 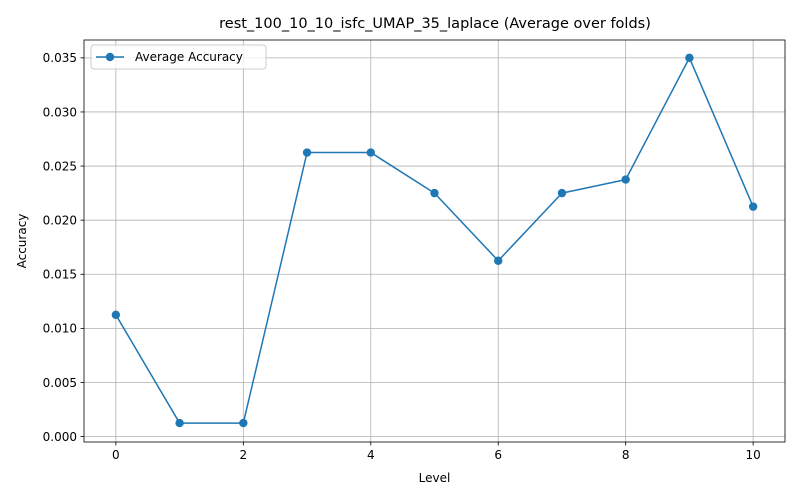 What do you see at coordinates (60, 437) in the screenshot?
I see `y-tick-label: 0.000` at bounding box center [60, 437].